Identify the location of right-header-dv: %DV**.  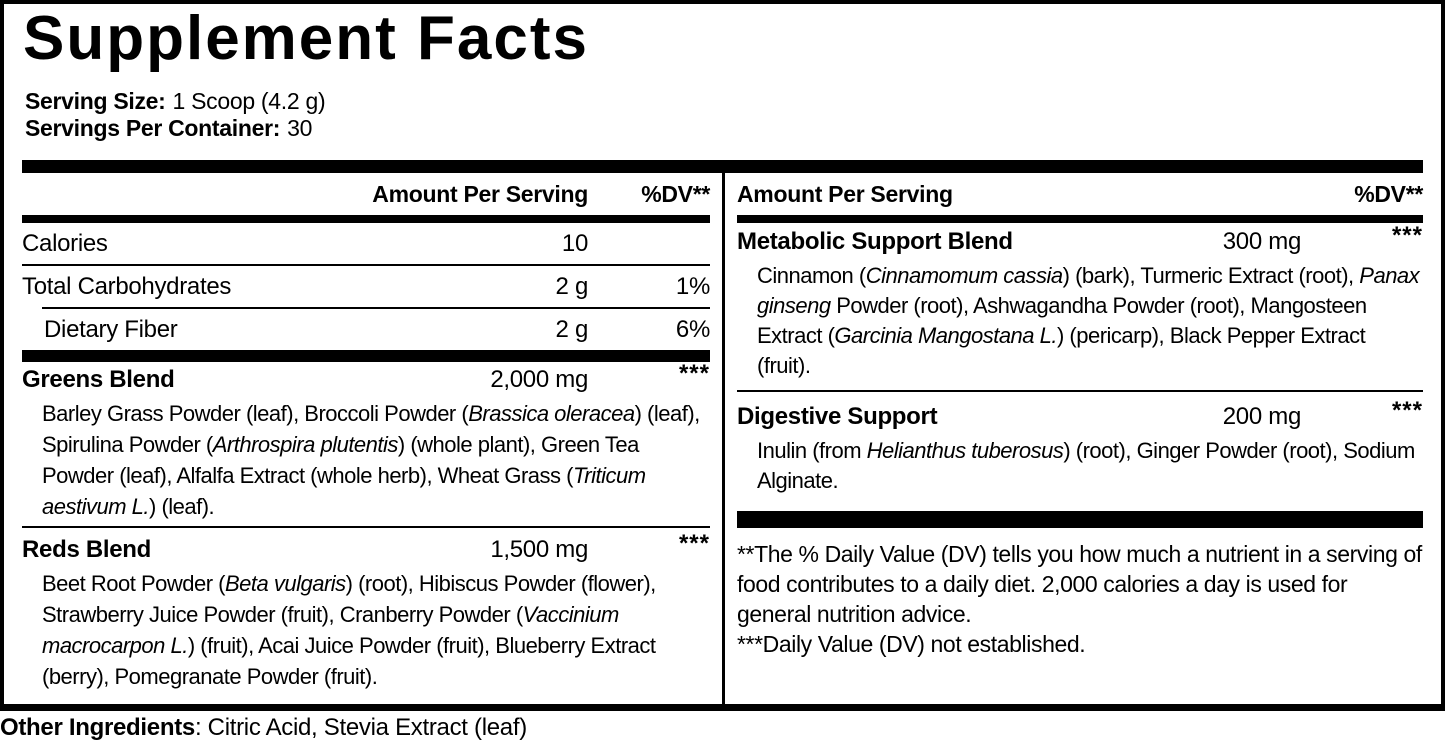
(1388, 193).